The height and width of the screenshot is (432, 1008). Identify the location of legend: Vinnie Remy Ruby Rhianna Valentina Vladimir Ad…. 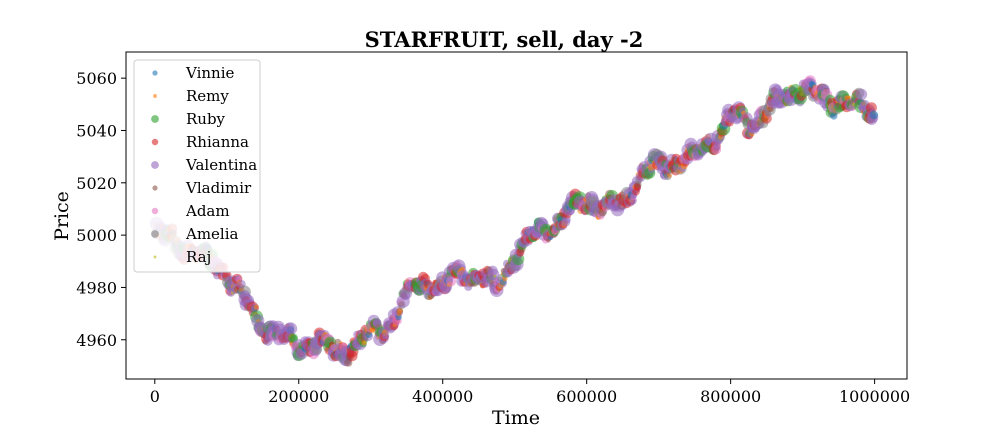
(197, 166).